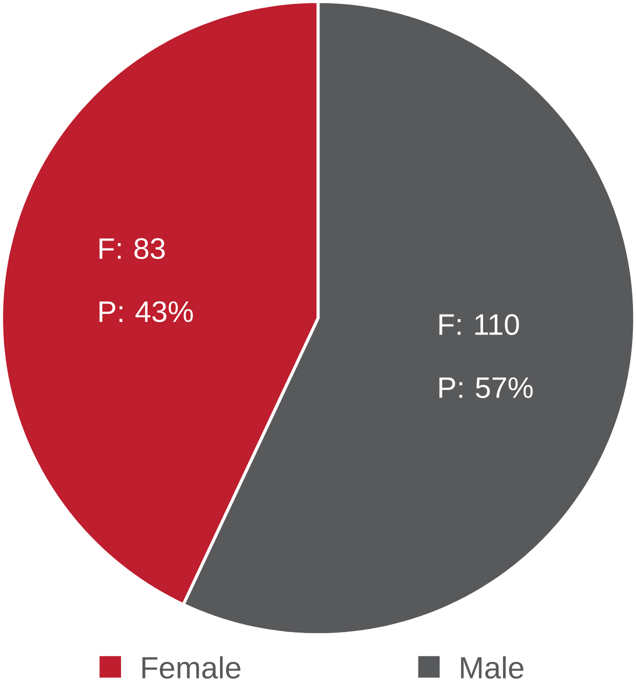  What do you see at coordinates (146, 280) in the screenshot?
I see `text: F: 83 P: 43%` at bounding box center [146, 280].